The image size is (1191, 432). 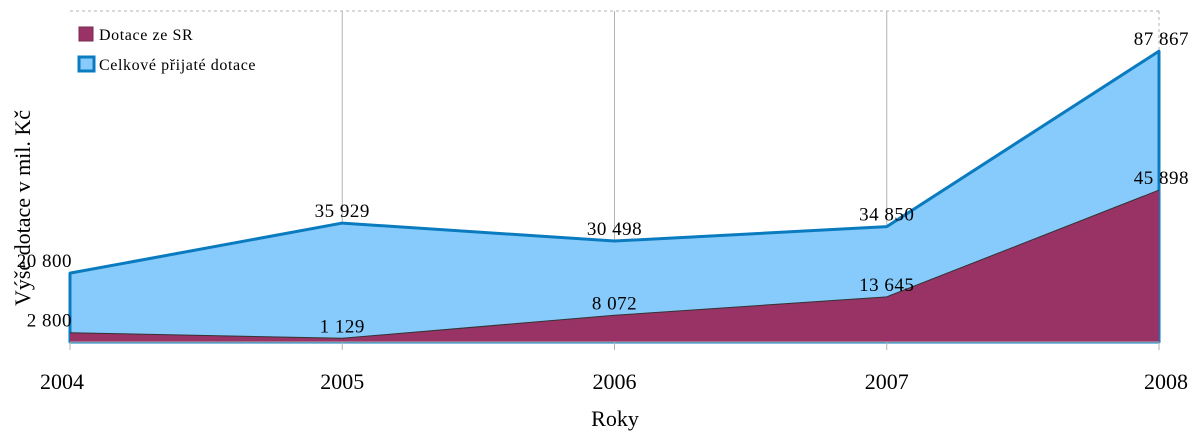 I want to click on x-tick-labels: 2004 2005 2006 2007 2008, so click(x=614, y=381).